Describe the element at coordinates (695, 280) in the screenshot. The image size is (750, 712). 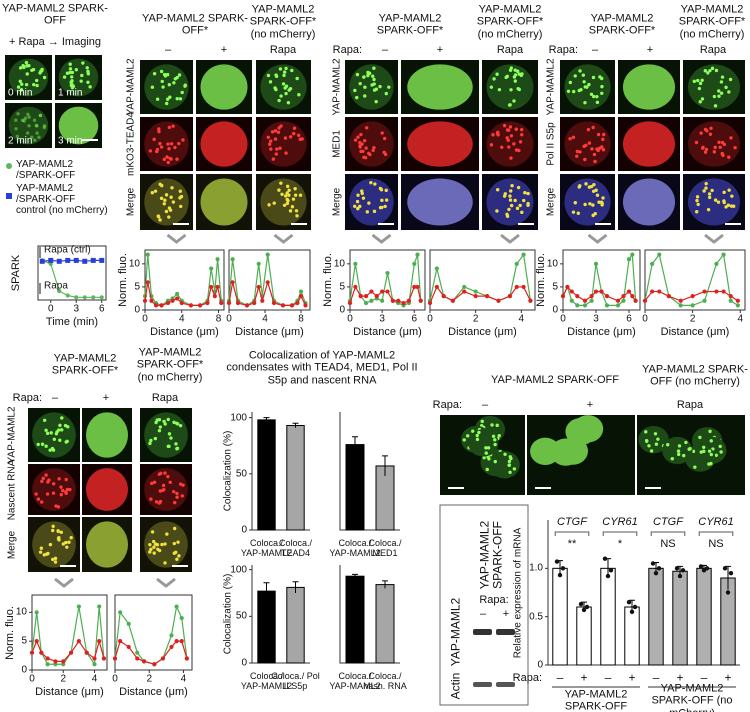
I see `plot-frame` at that location.